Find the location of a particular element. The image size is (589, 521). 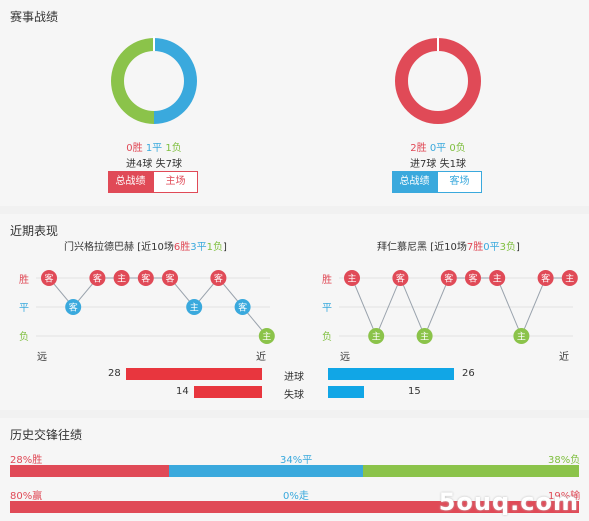

away-recent-prefix: [近10场 is located at coordinates (448, 247).